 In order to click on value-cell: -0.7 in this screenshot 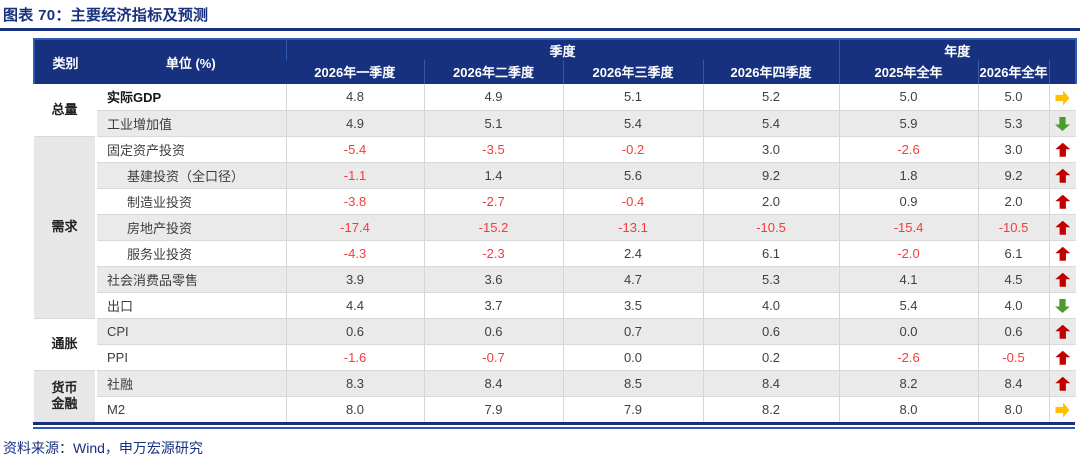, I will do `click(494, 356)`.